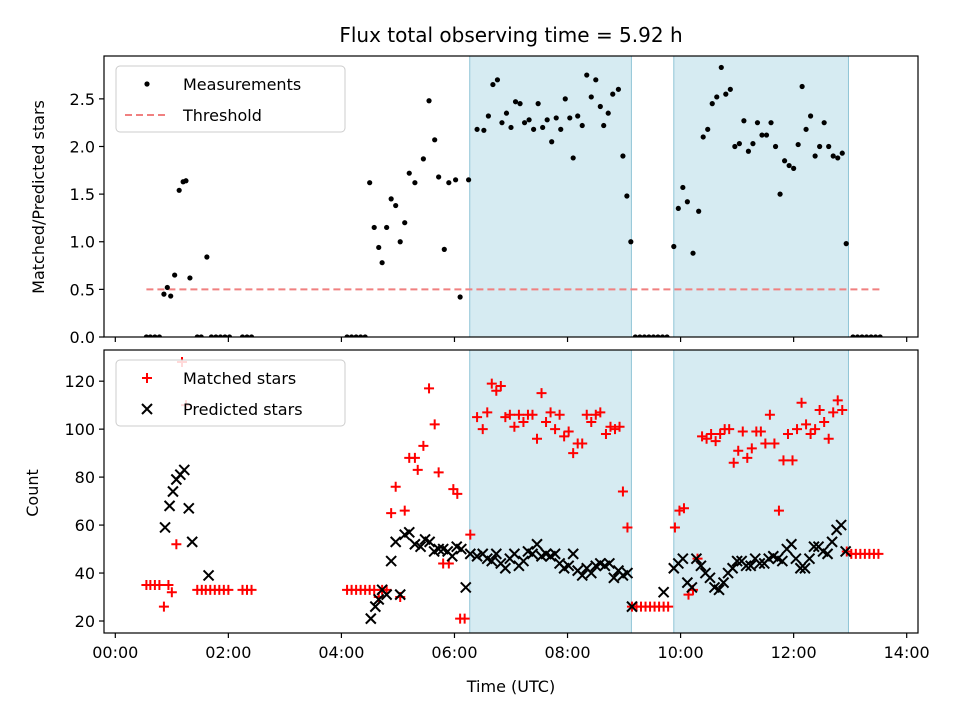 The image size is (960, 720). Describe the element at coordinates (82, 289) in the screenshot. I see `y-tick-label: 0.5` at that location.